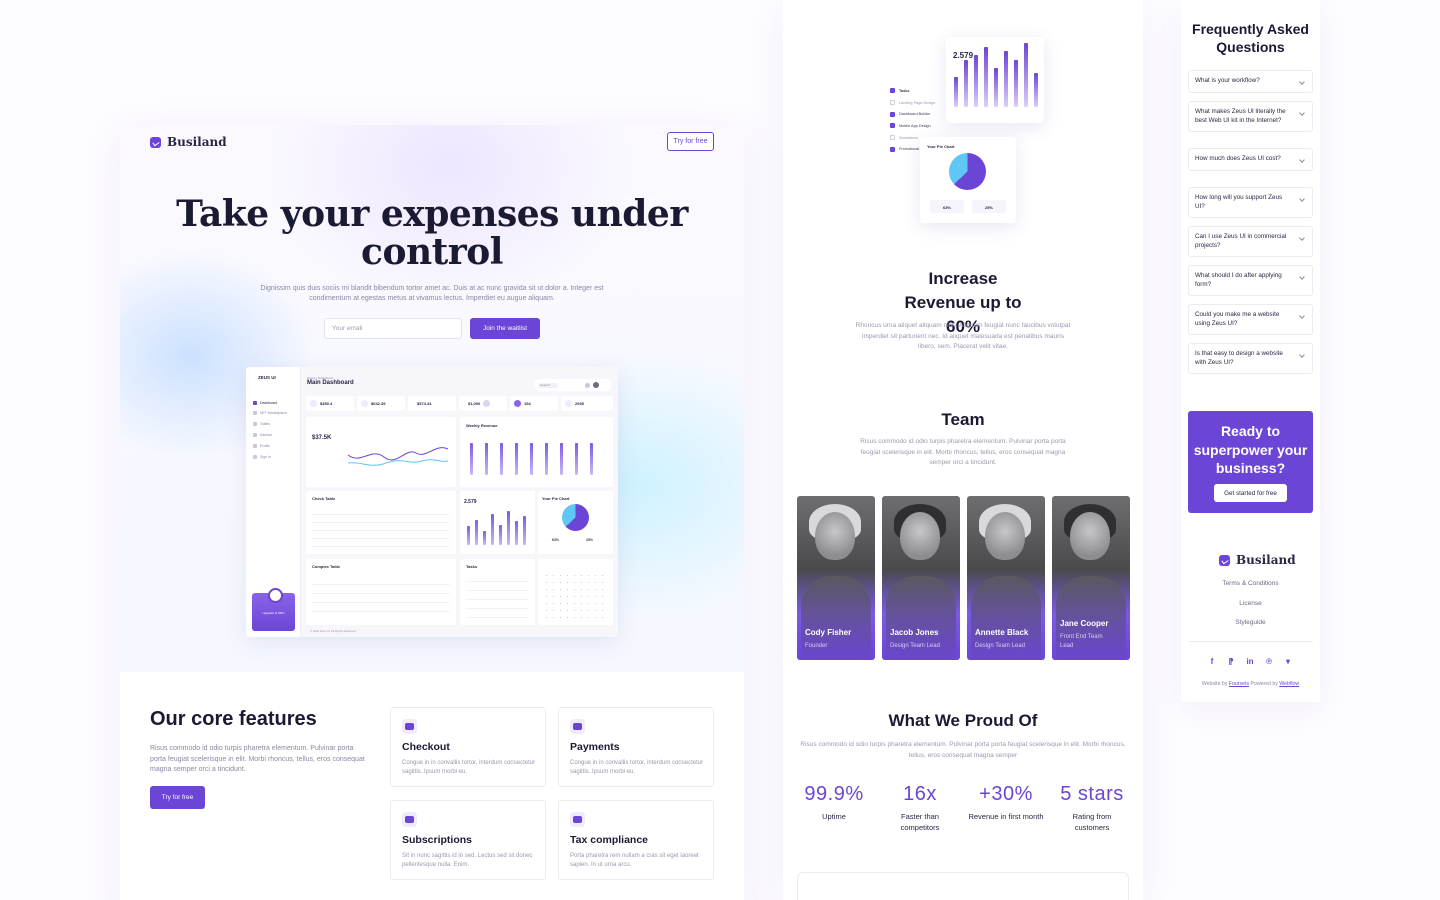  Describe the element at coordinates (920, 808) in the screenshot. I see `proud-stat: 16x Faster than competitors` at that location.